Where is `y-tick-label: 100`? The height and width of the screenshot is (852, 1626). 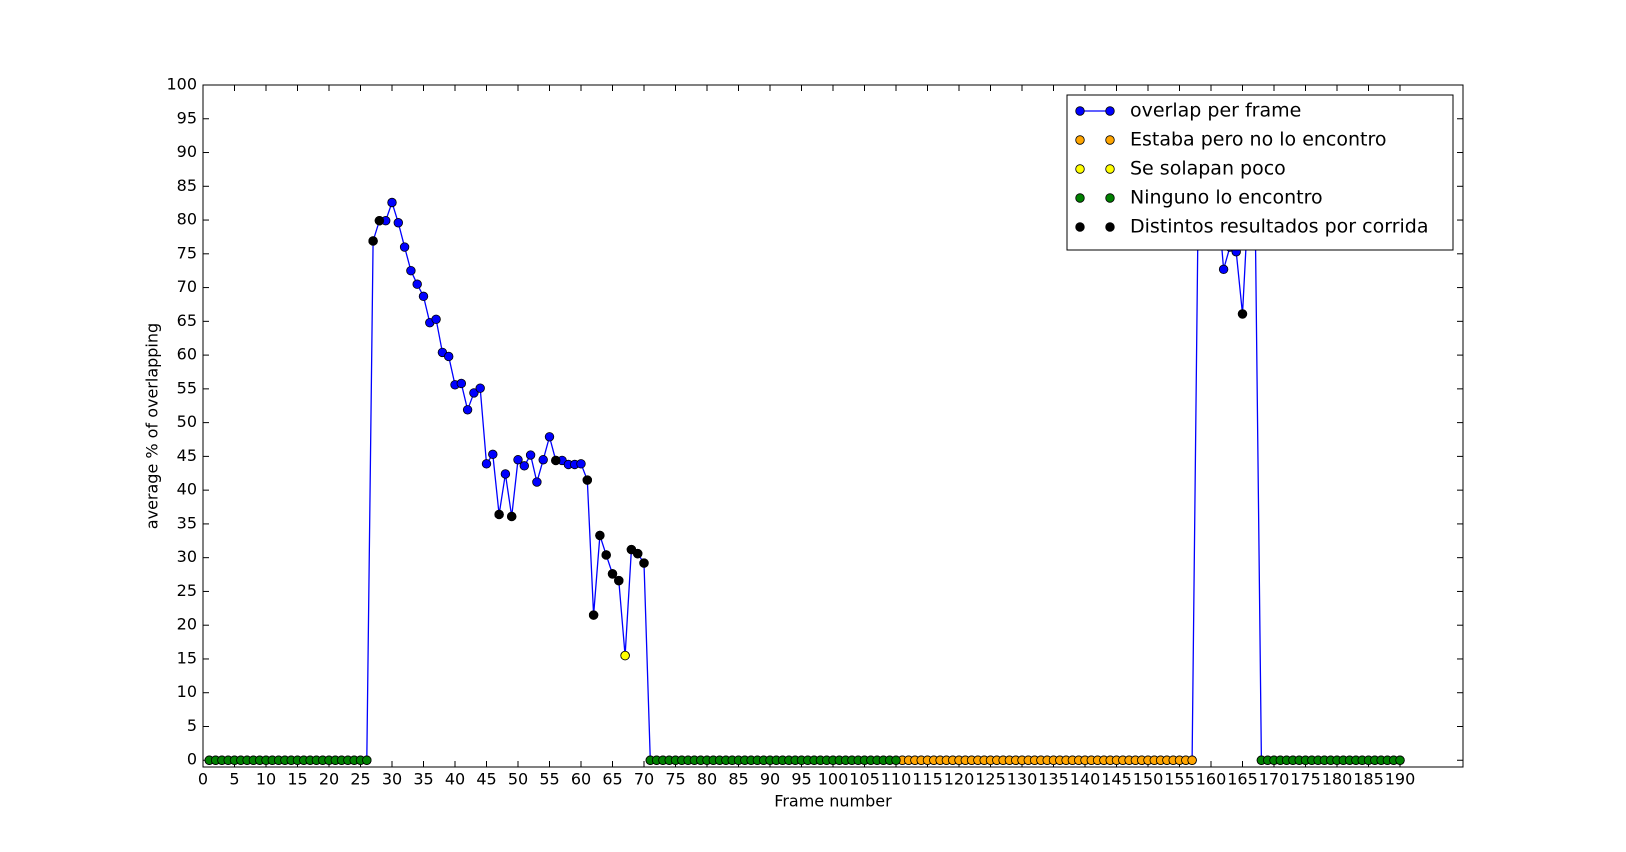 y-tick-label: 100 is located at coordinates (181, 84).